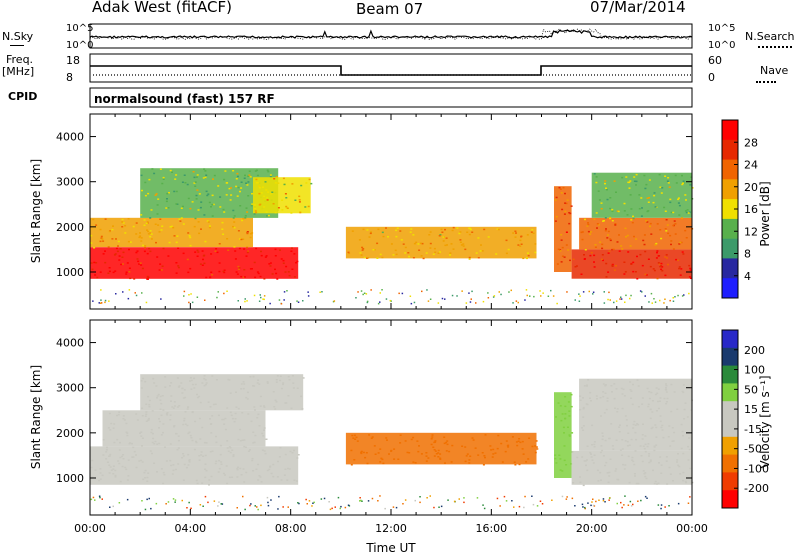 The height and width of the screenshot is (554, 800). I want to click on nave-tick-bottom: 0, so click(711, 77).